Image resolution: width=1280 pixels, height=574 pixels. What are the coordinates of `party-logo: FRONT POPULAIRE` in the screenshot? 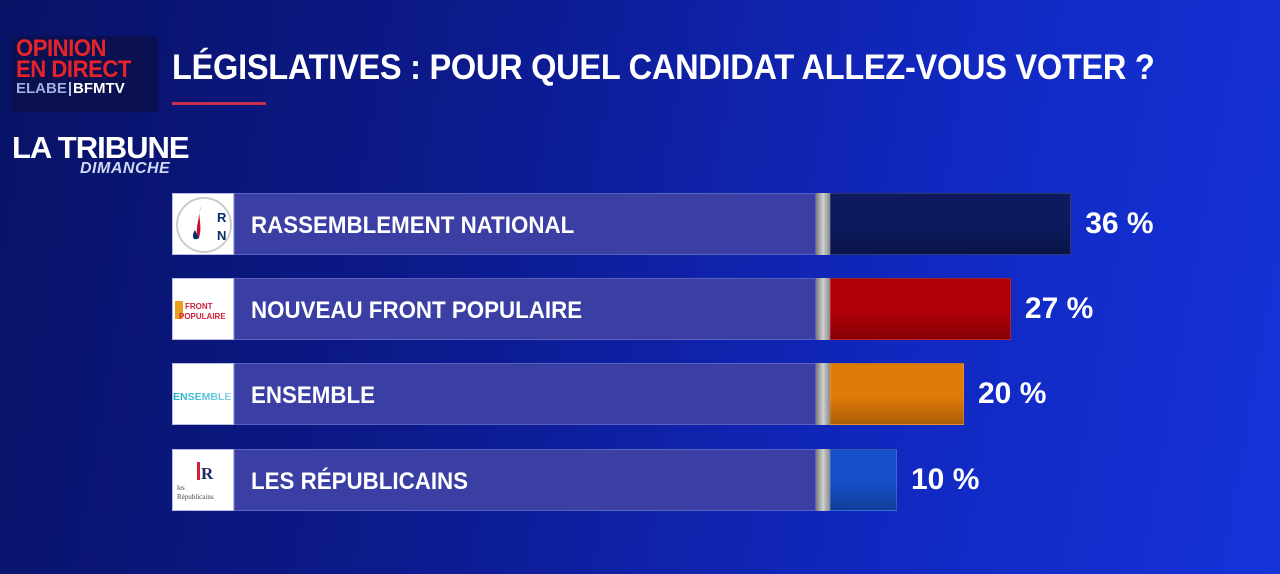 It's located at (203, 309).